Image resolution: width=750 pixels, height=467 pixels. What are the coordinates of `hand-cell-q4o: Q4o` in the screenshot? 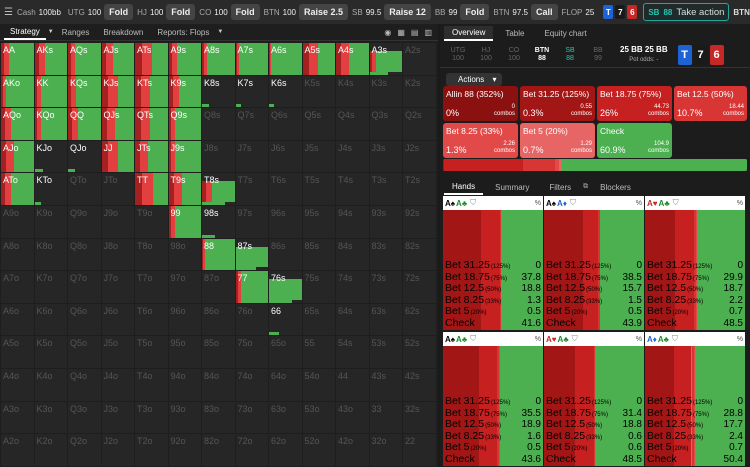 It's located at (84, 385).